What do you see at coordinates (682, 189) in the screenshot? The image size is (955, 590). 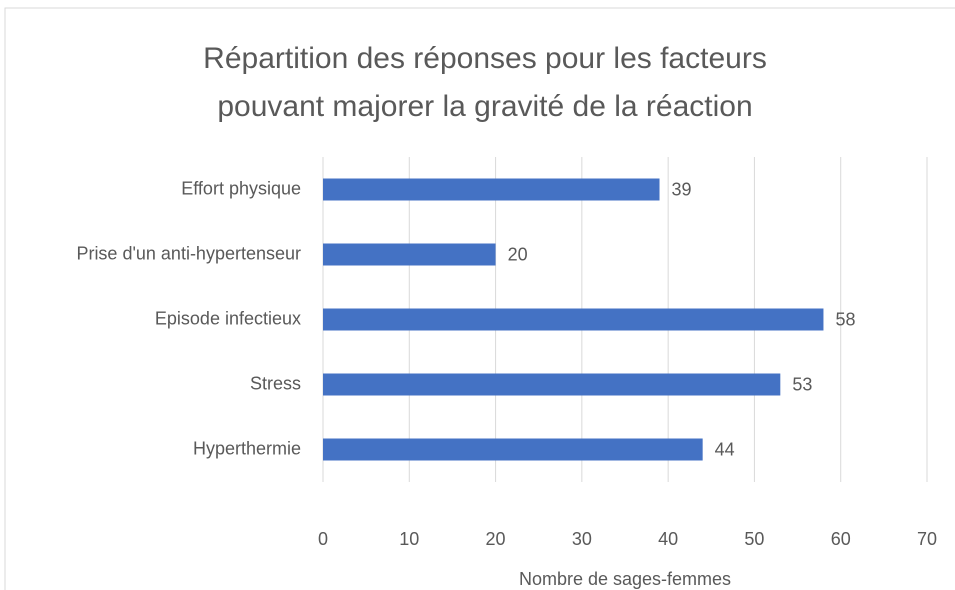 I see `value-label: 39` at bounding box center [682, 189].